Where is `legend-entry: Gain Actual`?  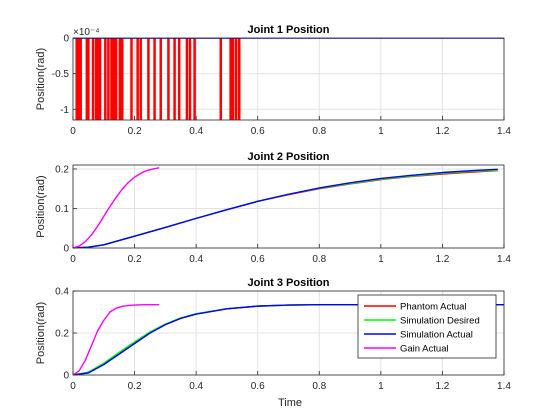 legend-entry: Gain Actual is located at coordinates (424, 349).